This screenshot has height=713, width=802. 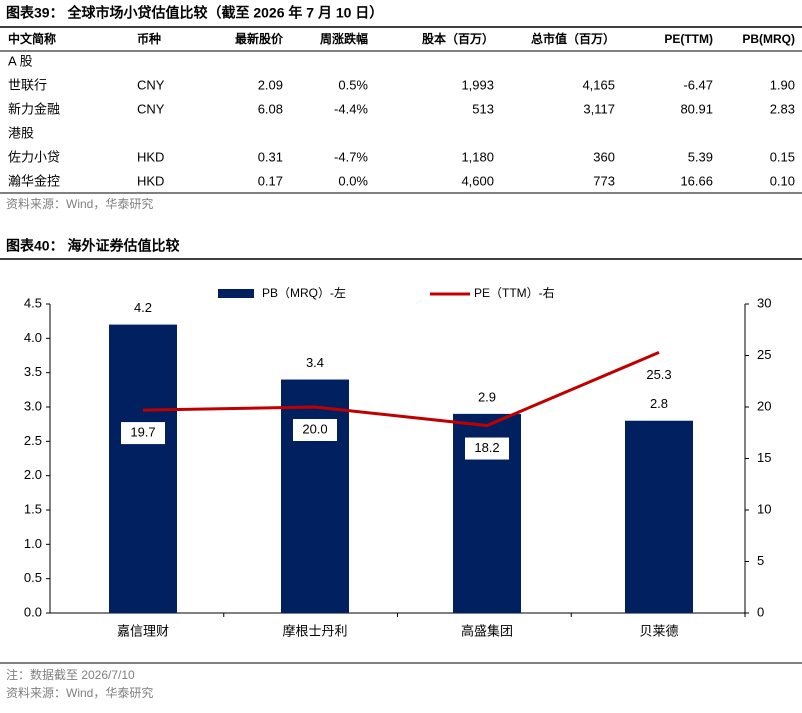 What do you see at coordinates (782, 108) in the screenshot?
I see `table-cell: 2.83` at bounding box center [782, 108].